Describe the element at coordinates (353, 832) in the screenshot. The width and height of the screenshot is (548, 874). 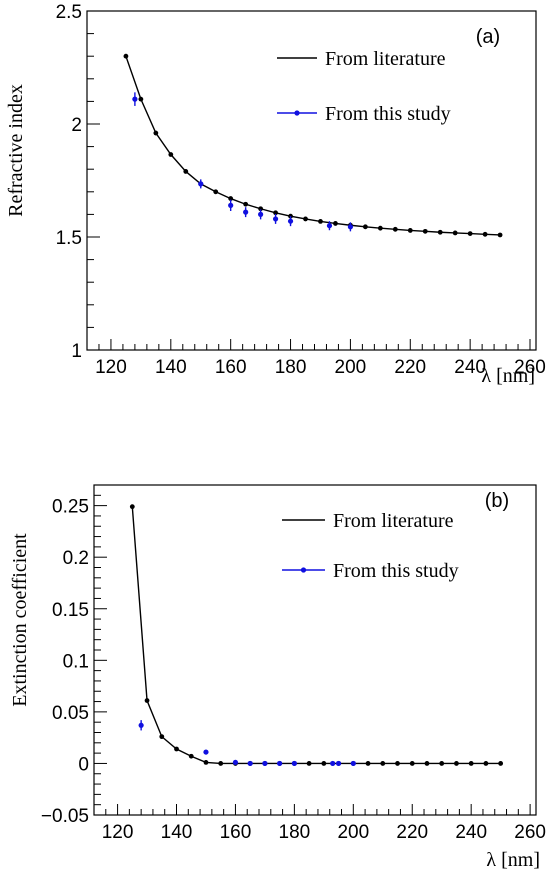
I see `panel-b-x-tick-label: 200` at that location.